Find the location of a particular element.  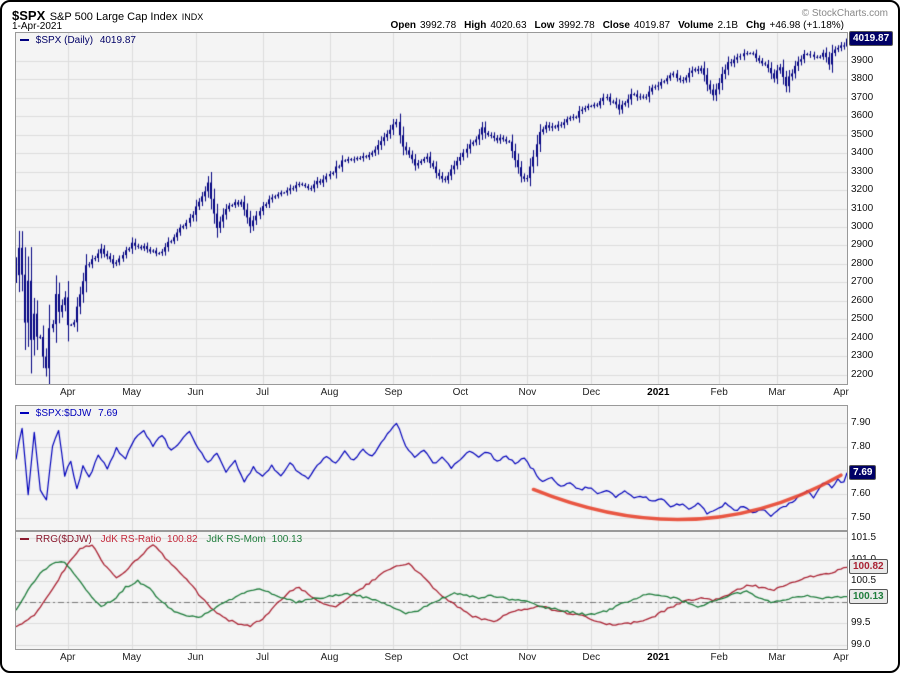

quote-field-value: +46.98 (+1.18%) is located at coordinates (807, 25).